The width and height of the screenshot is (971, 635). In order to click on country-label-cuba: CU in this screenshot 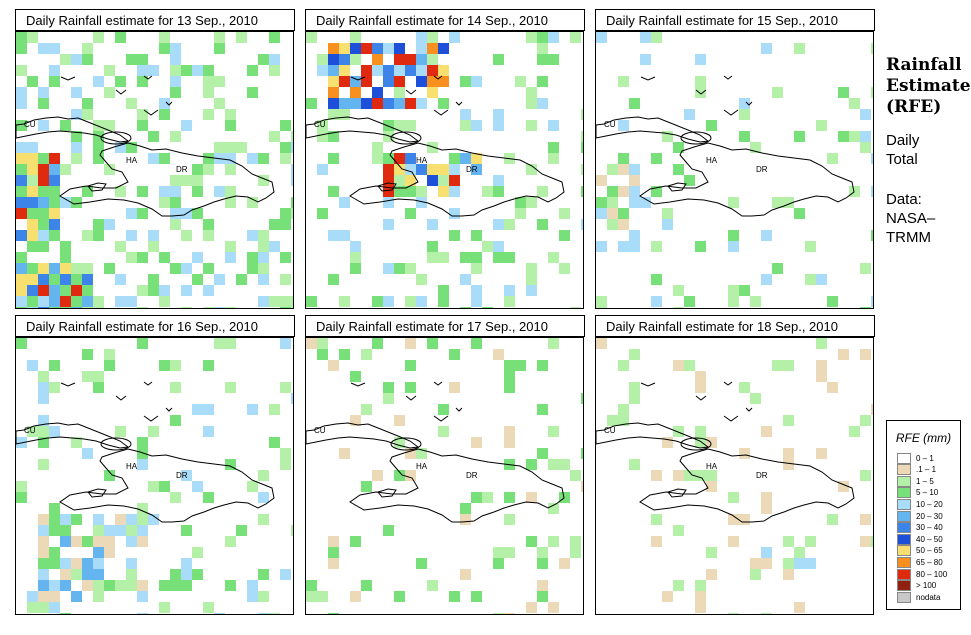, I will do `click(610, 124)`.